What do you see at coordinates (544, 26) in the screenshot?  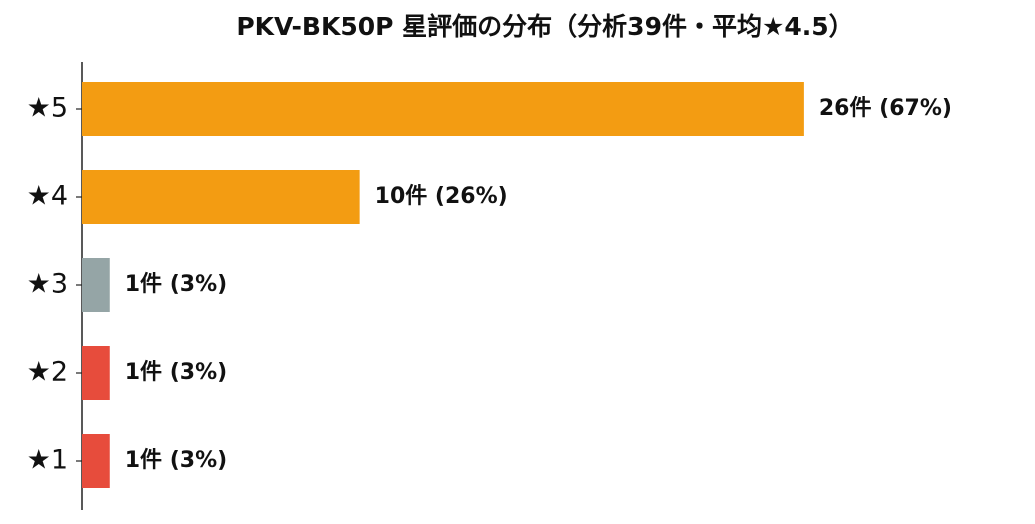 I see `chart-title: PKV-BK50P 星評価の分布（分析39件・平均★4.5）` at bounding box center [544, 26].